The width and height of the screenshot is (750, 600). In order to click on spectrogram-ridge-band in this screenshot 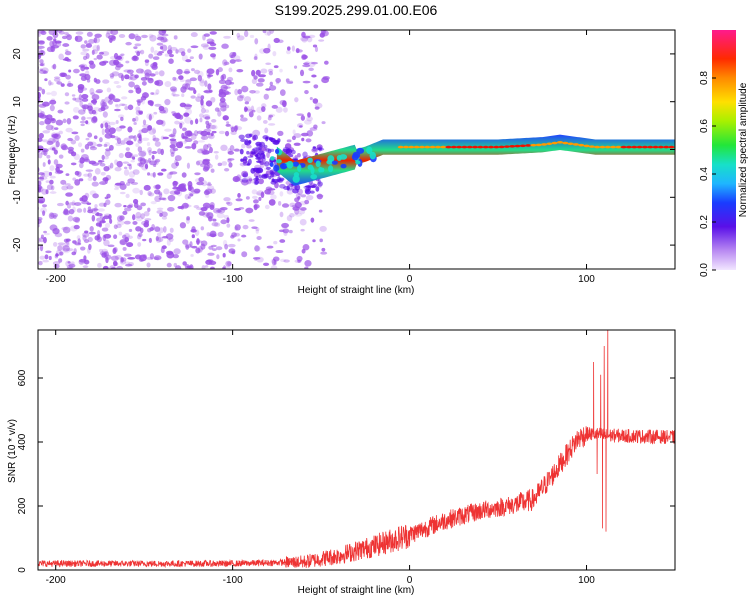, I will do `click(475, 160)`.